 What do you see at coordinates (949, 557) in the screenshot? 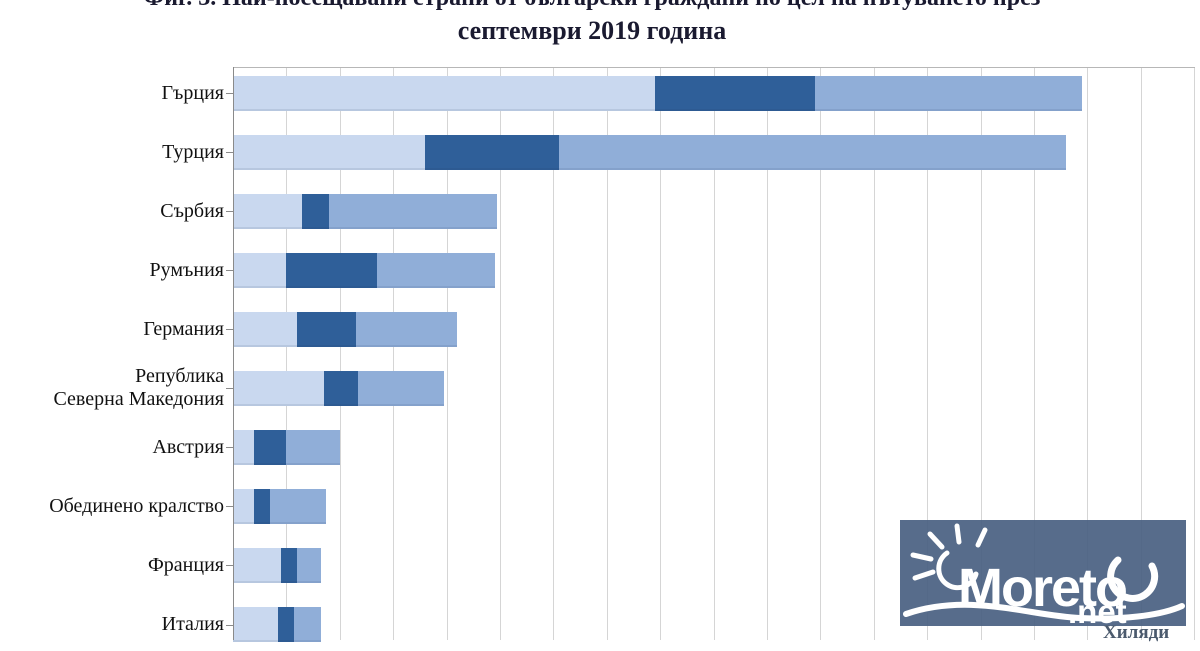
I see `sun-icon` at bounding box center [949, 557].